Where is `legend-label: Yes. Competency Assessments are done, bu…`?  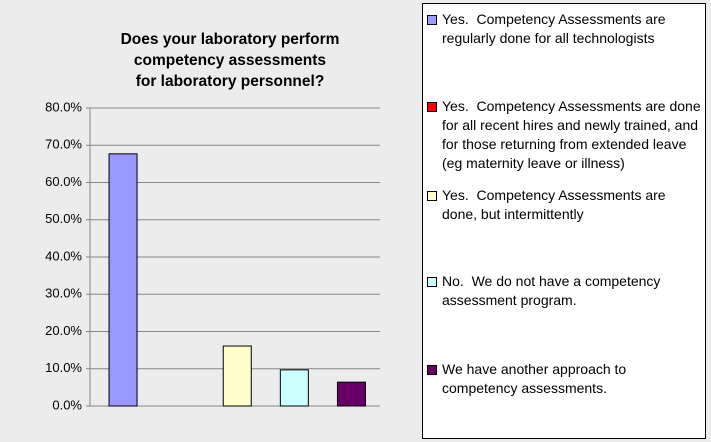
legend-label: Yes. Competency Assessments are done, bu… is located at coordinates (556, 204).